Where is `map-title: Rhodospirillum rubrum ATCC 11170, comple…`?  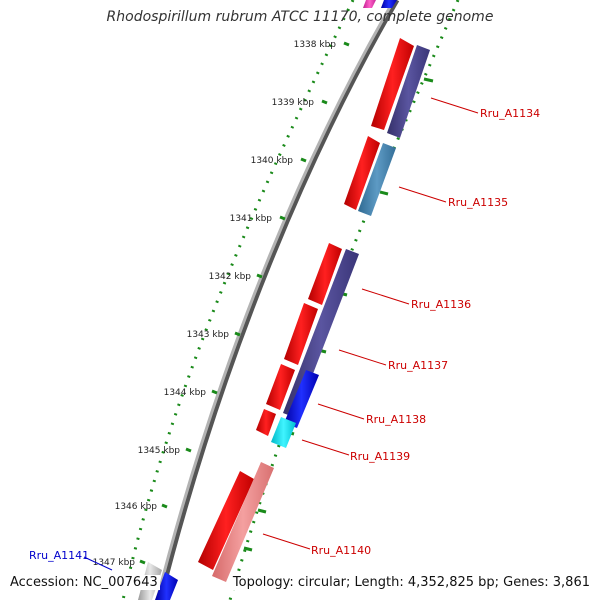 map-title: Rhodospirillum rubrum ATCC 11170, comple… is located at coordinates (300, 17).